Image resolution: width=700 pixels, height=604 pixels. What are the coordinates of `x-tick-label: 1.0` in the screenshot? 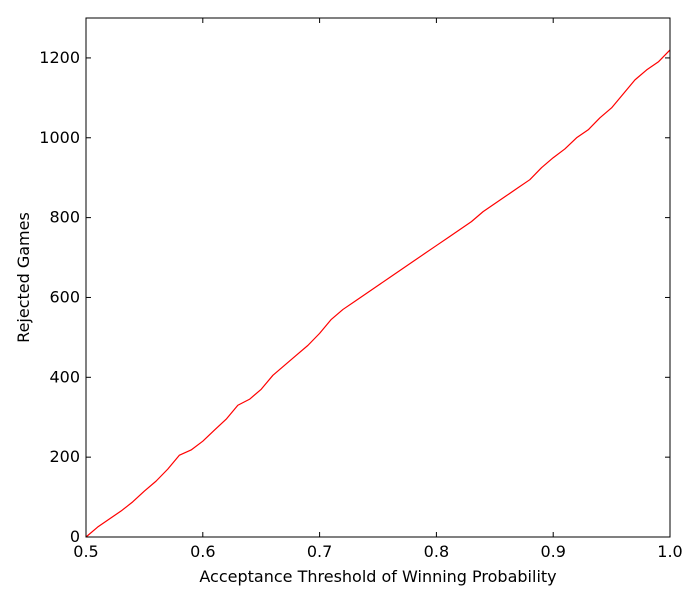 It's located at (669, 551).